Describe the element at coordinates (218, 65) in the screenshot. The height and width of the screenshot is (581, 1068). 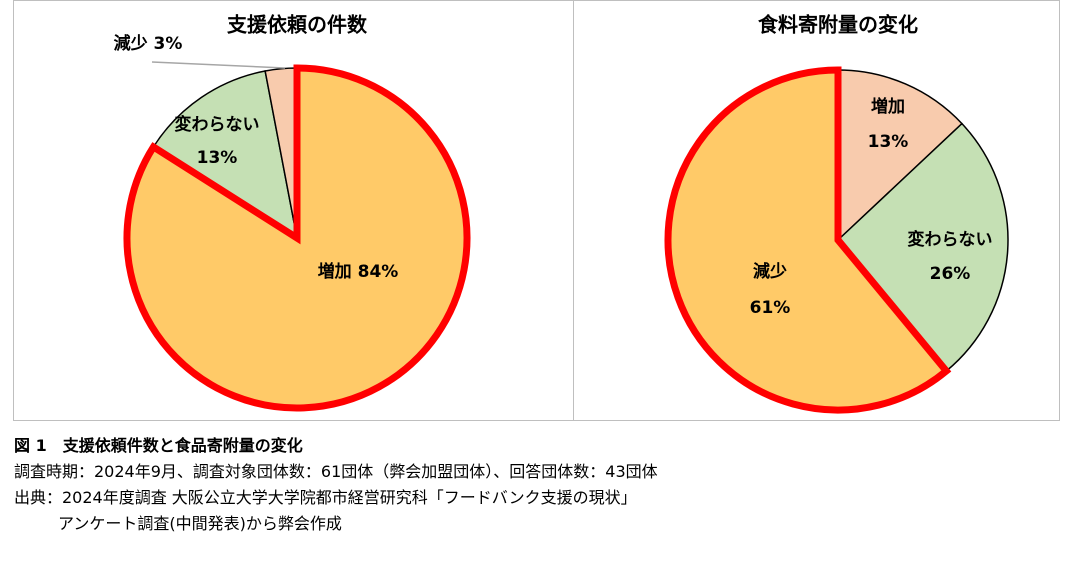
I see `leader-line` at that location.